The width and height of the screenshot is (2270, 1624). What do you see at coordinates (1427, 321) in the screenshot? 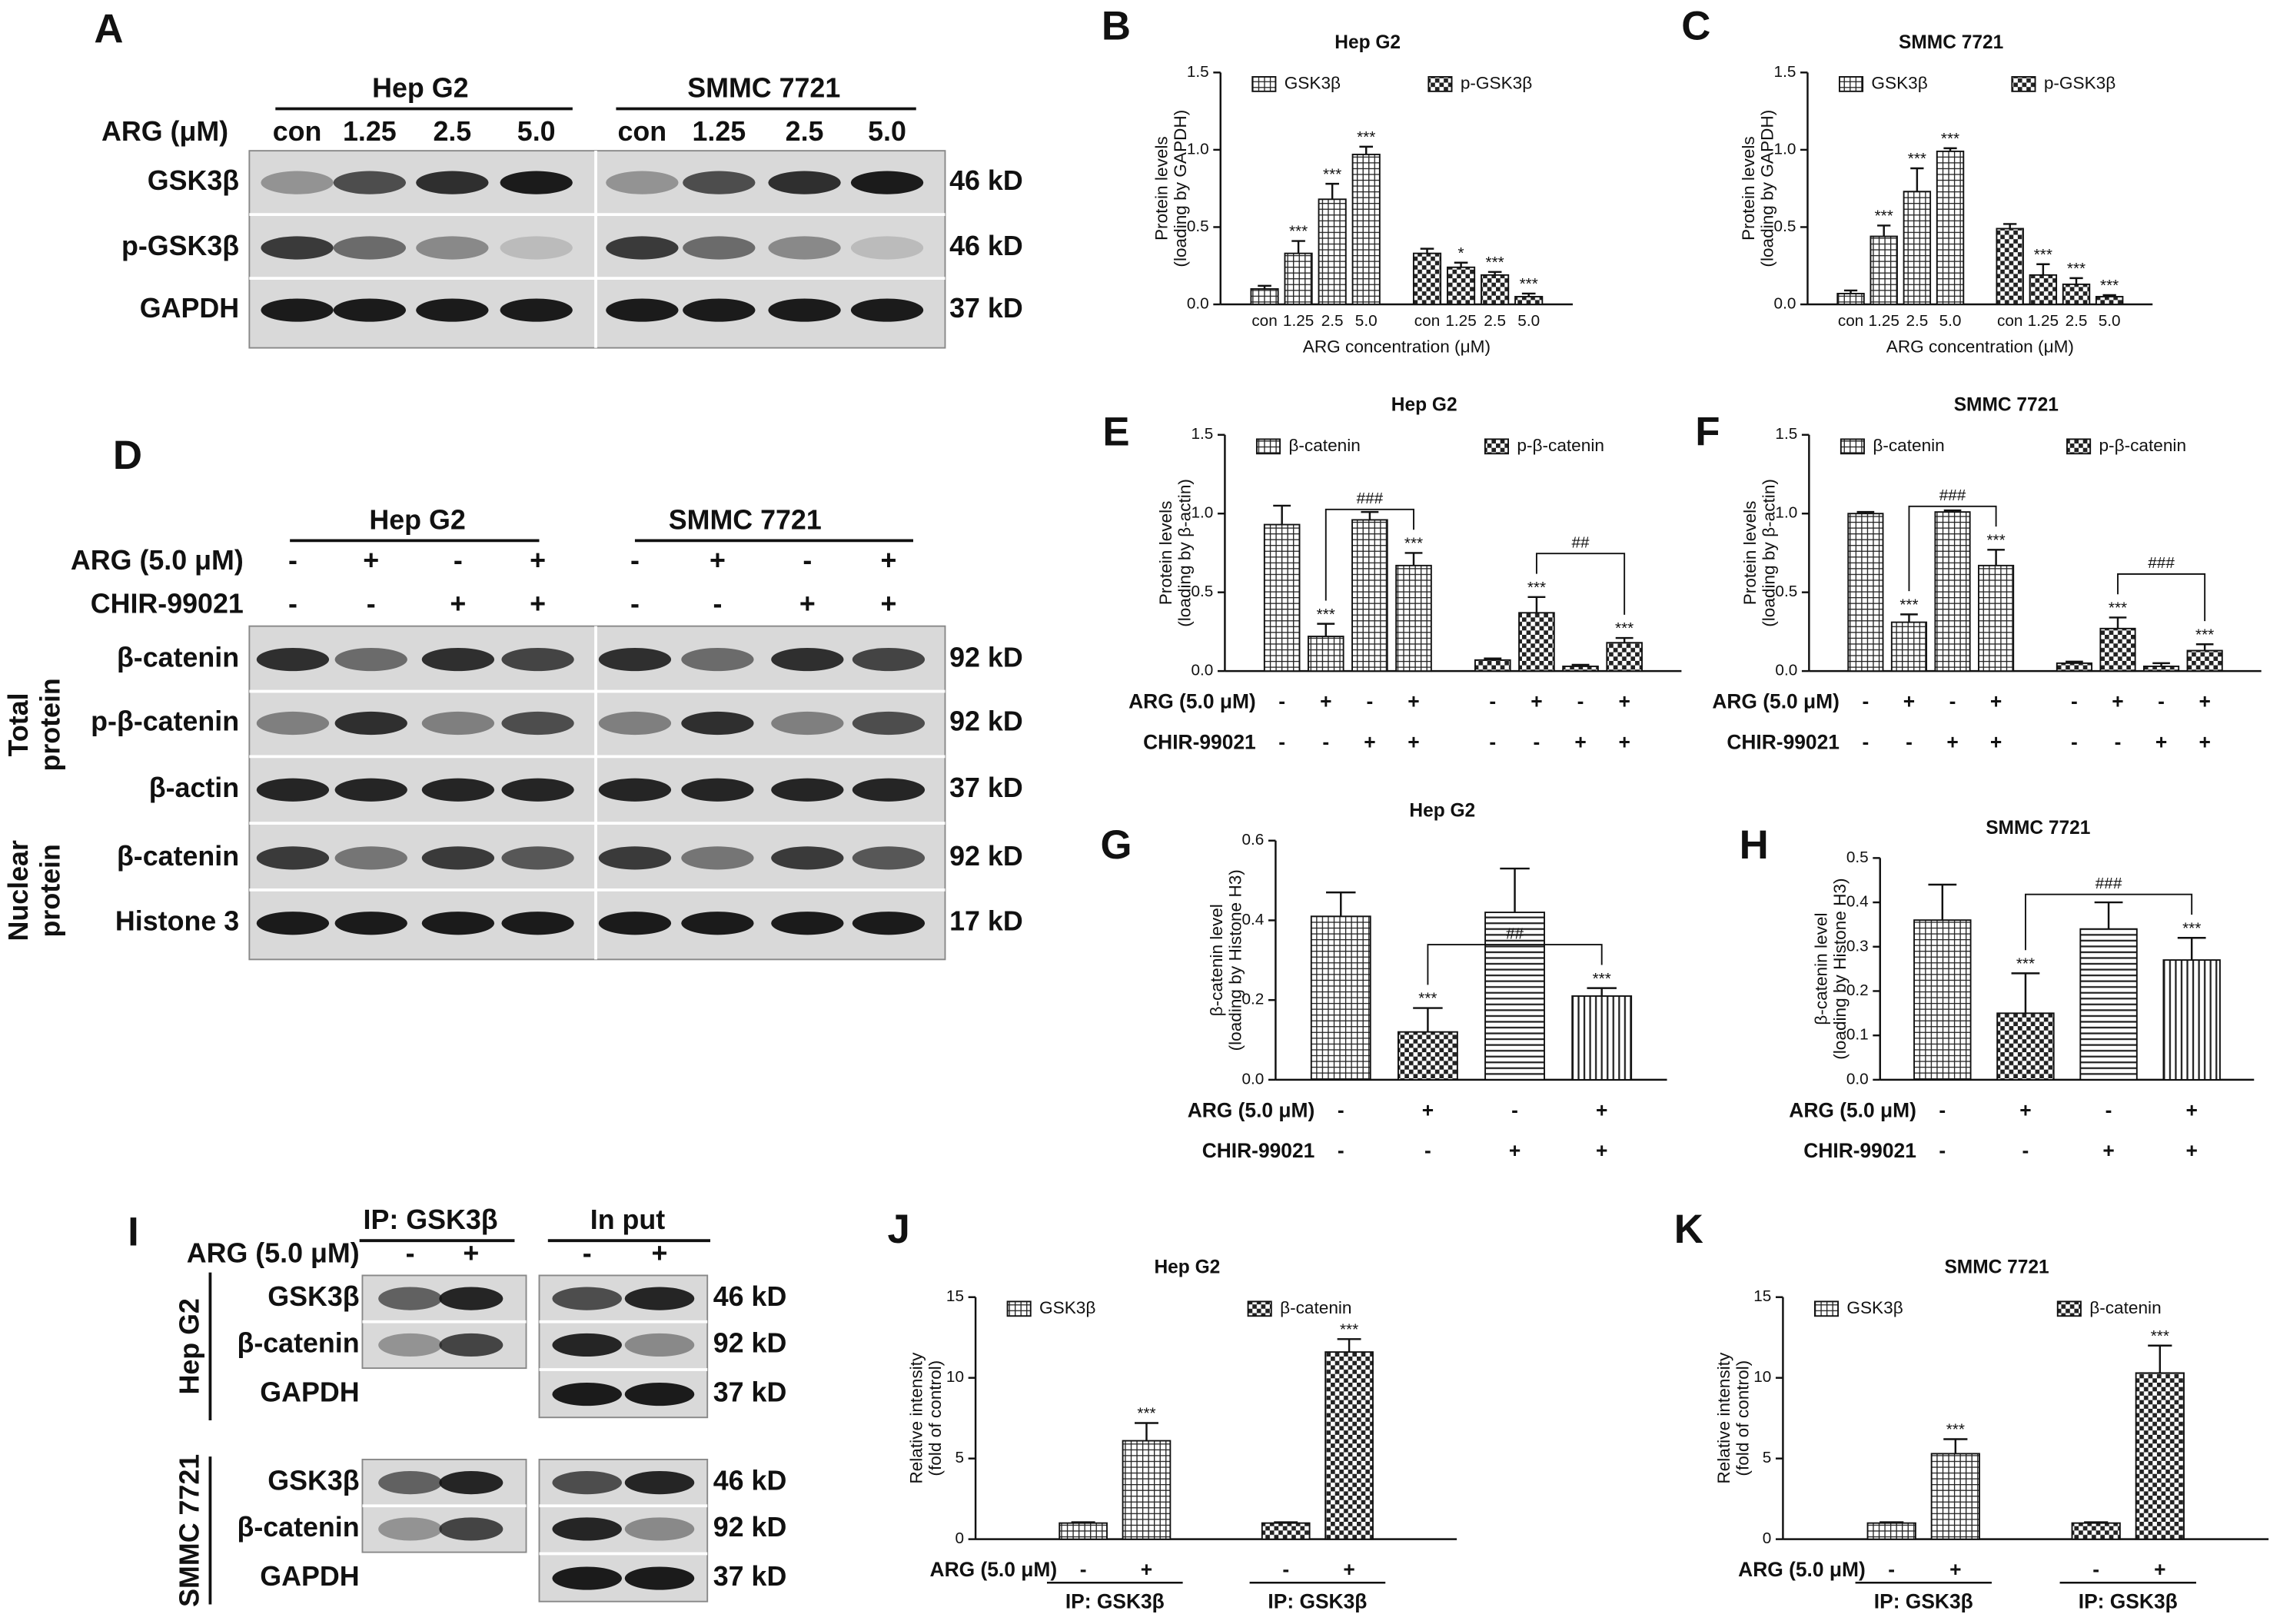
I see `x-tick-label: con` at bounding box center [1427, 321].